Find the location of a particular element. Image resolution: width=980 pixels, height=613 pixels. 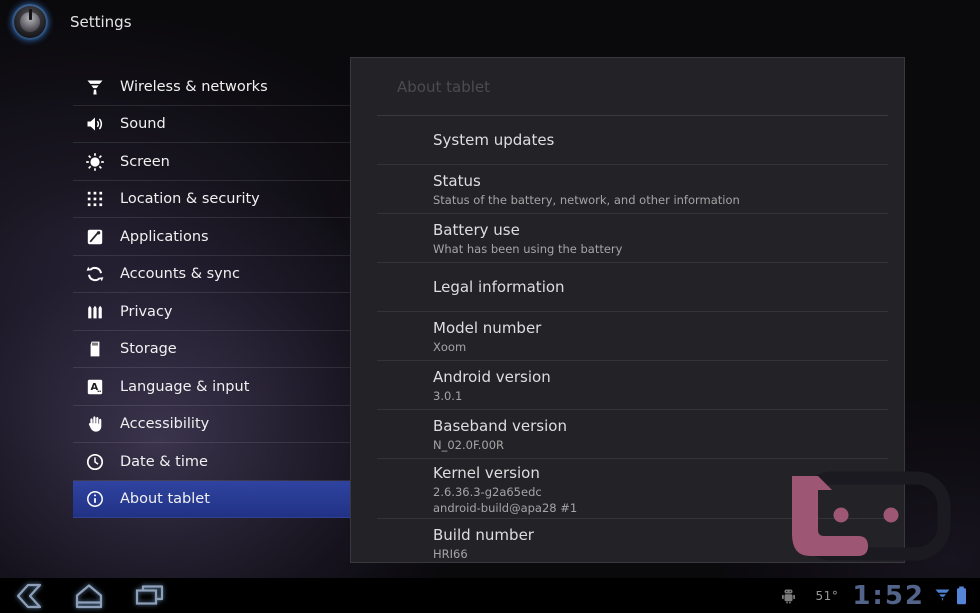

status-area: 51° 1:52 is located at coordinates (873, 596).